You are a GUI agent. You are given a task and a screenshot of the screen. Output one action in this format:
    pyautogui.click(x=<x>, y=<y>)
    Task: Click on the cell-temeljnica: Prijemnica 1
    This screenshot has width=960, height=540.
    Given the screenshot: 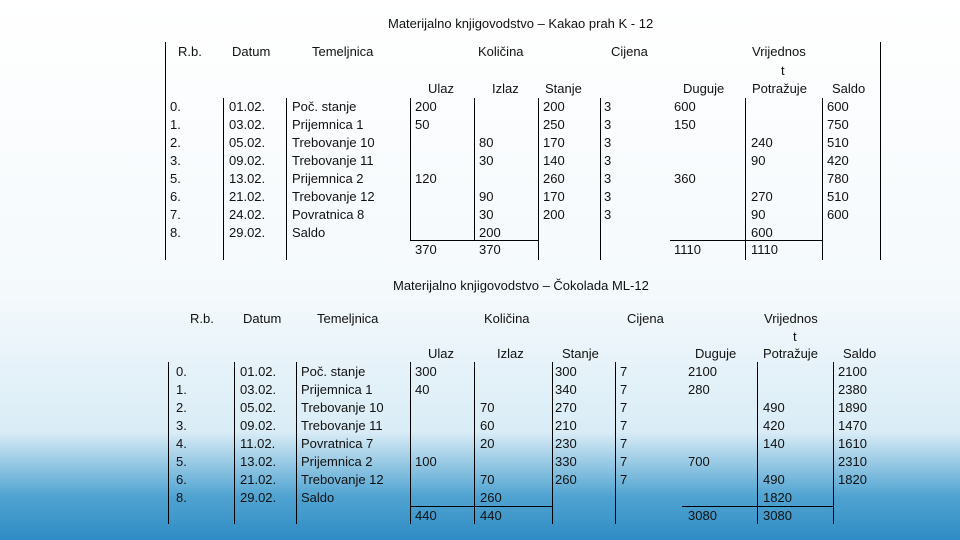 What is the action you would take?
    pyautogui.click(x=328, y=124)
    